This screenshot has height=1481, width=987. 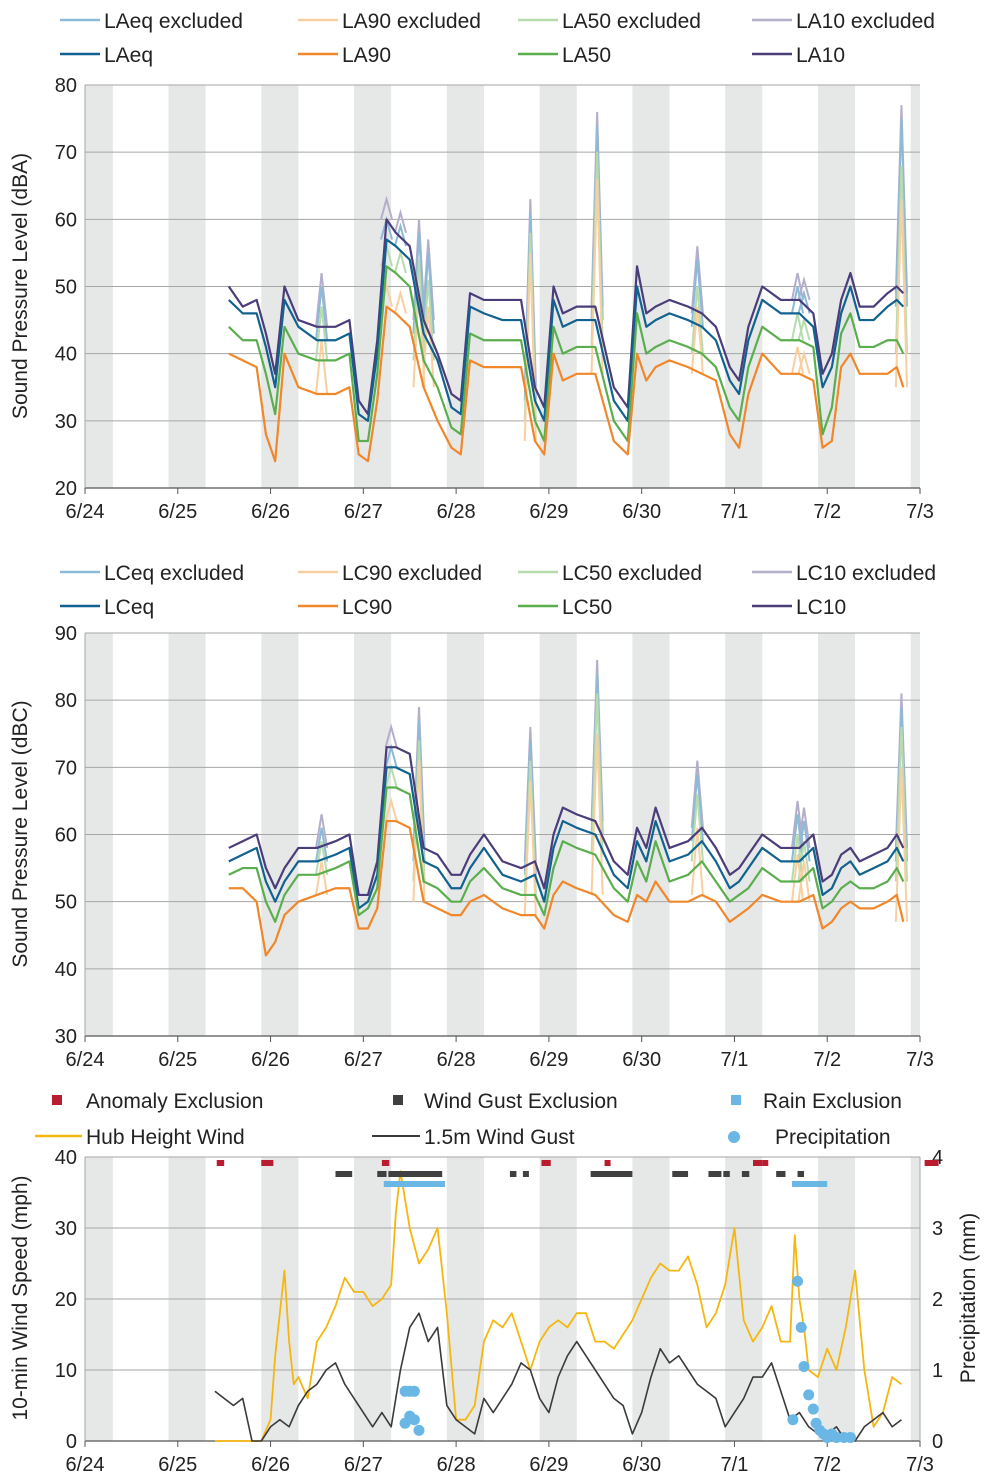 I want to click on excluded-spike-lceq, so click(x=322, y=844).